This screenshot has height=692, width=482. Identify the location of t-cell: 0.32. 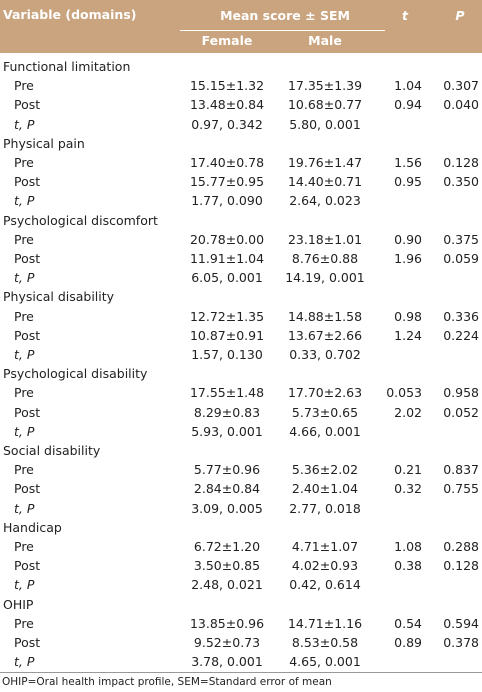
(408, 489).